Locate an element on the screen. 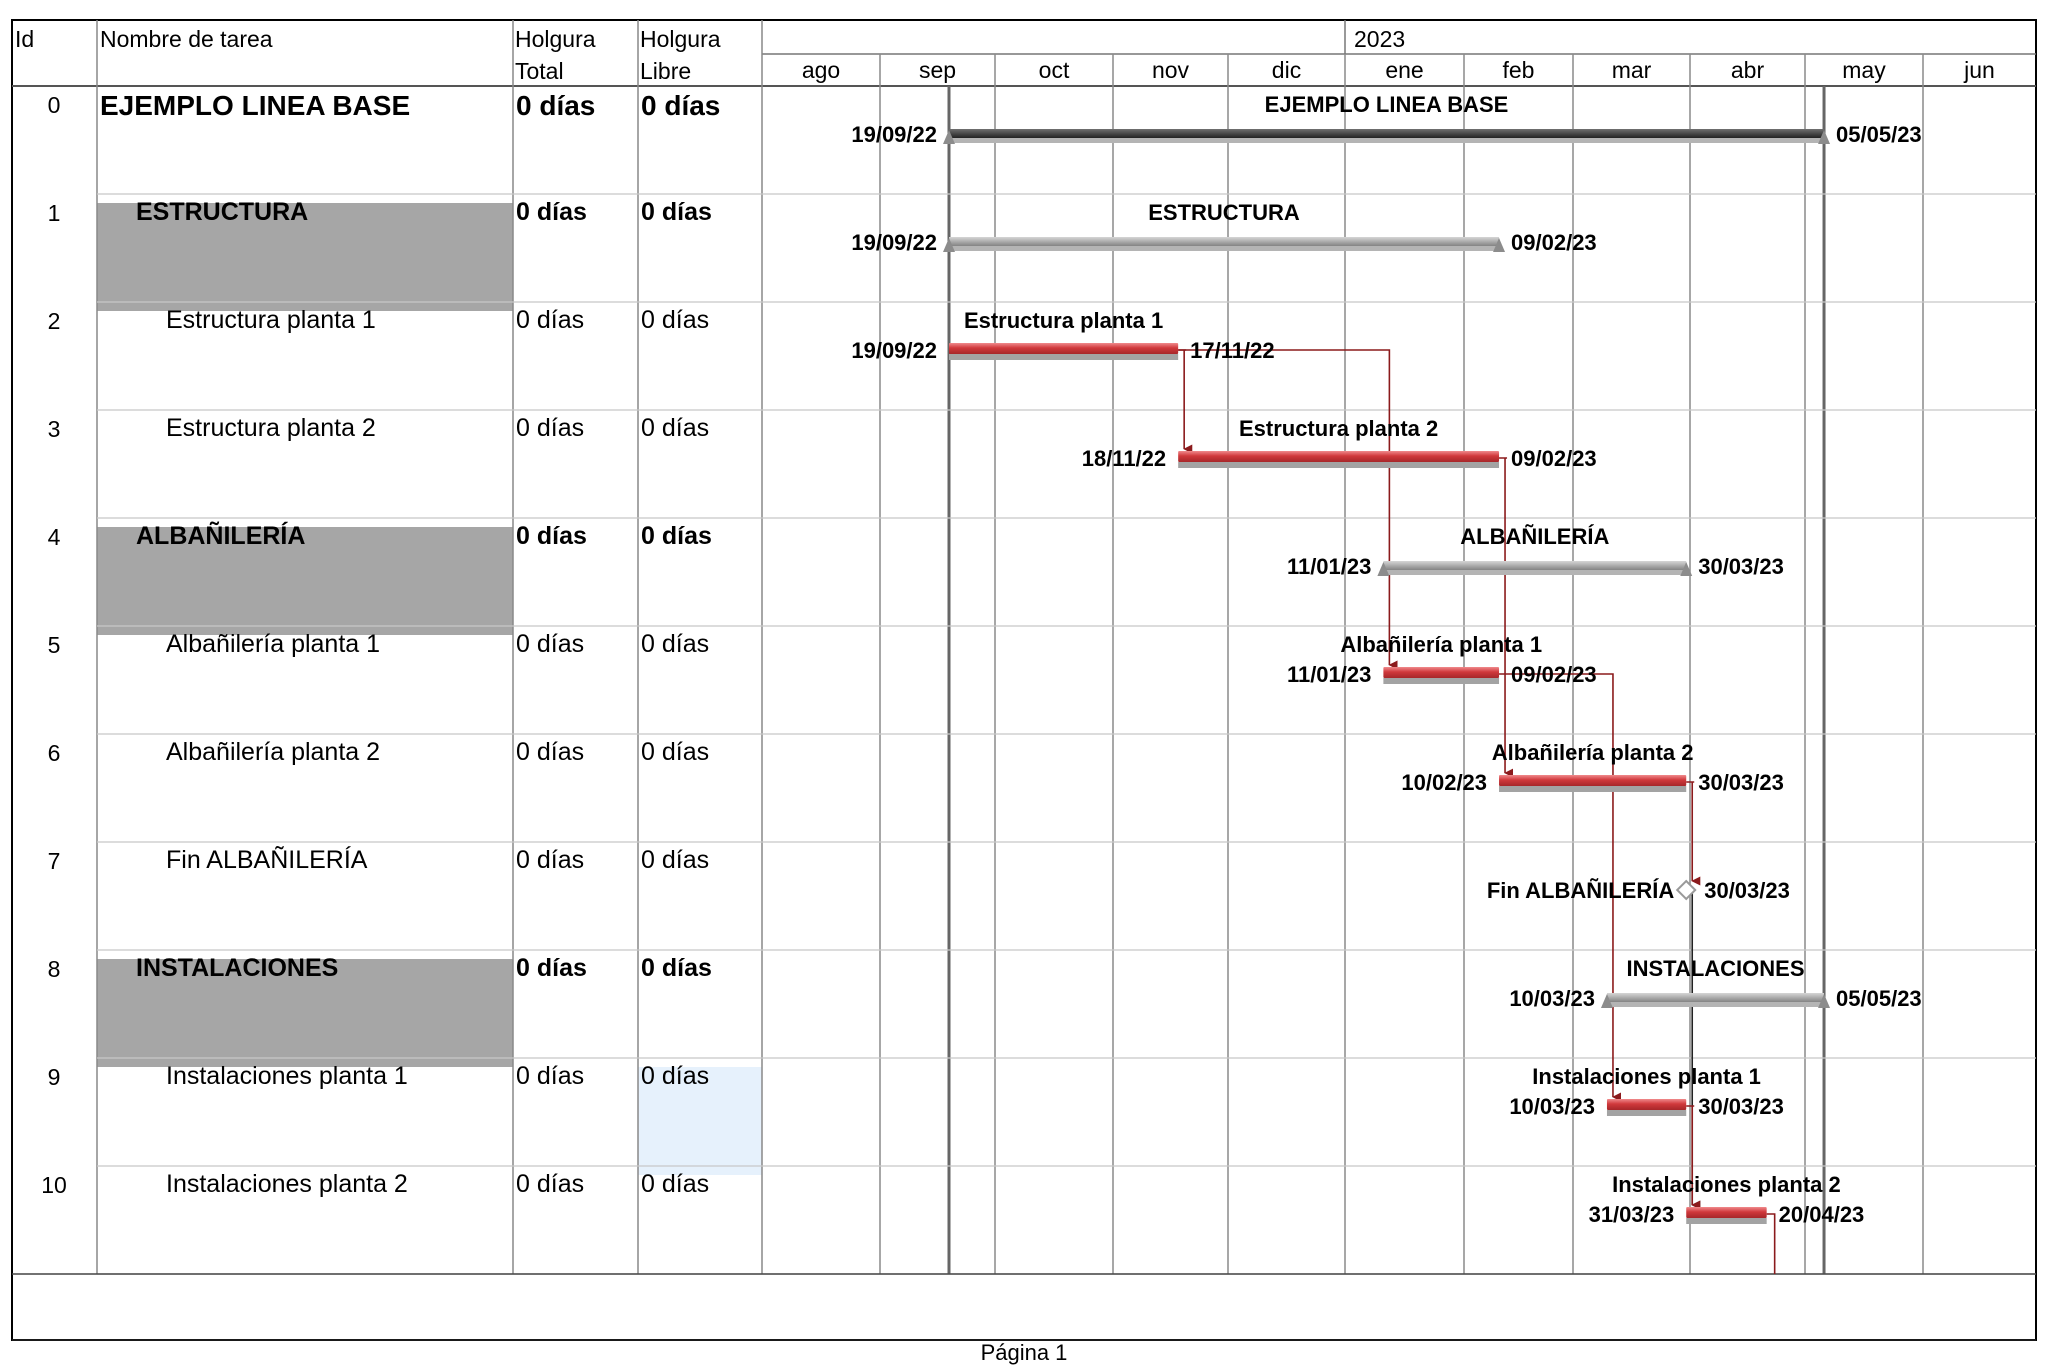 Image resolution: width=2048 pixels, height=1366 pixels. task-id: 10 is located at coordinates (54, 1185).